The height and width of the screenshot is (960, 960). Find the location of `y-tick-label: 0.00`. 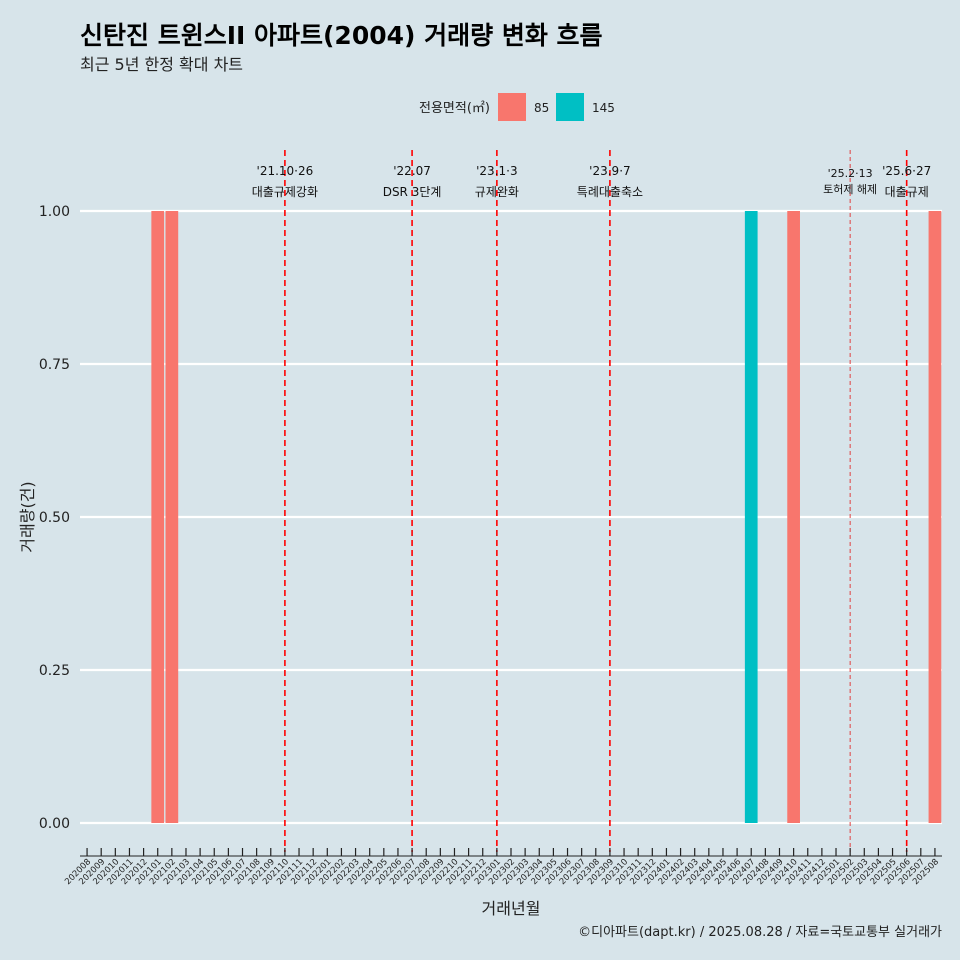

y-tick-label: 0.00 is located at coordinates (54, 824).